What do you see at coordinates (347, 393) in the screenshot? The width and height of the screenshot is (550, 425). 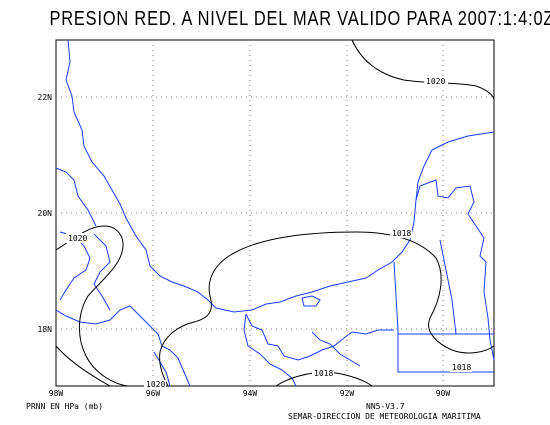 I see `lon-label-92w: 92W` at bounding box center [347, 393].